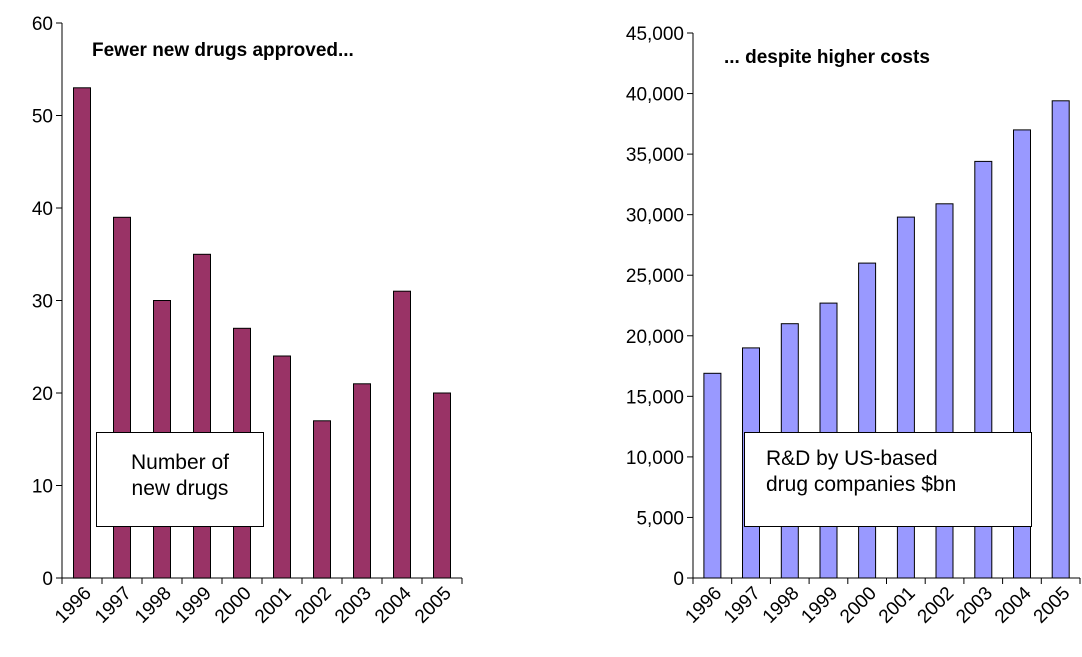 The height and width of the screenshot is (657, 1082). I want to click on y-tick-label: 35,000, so click(655, 155).